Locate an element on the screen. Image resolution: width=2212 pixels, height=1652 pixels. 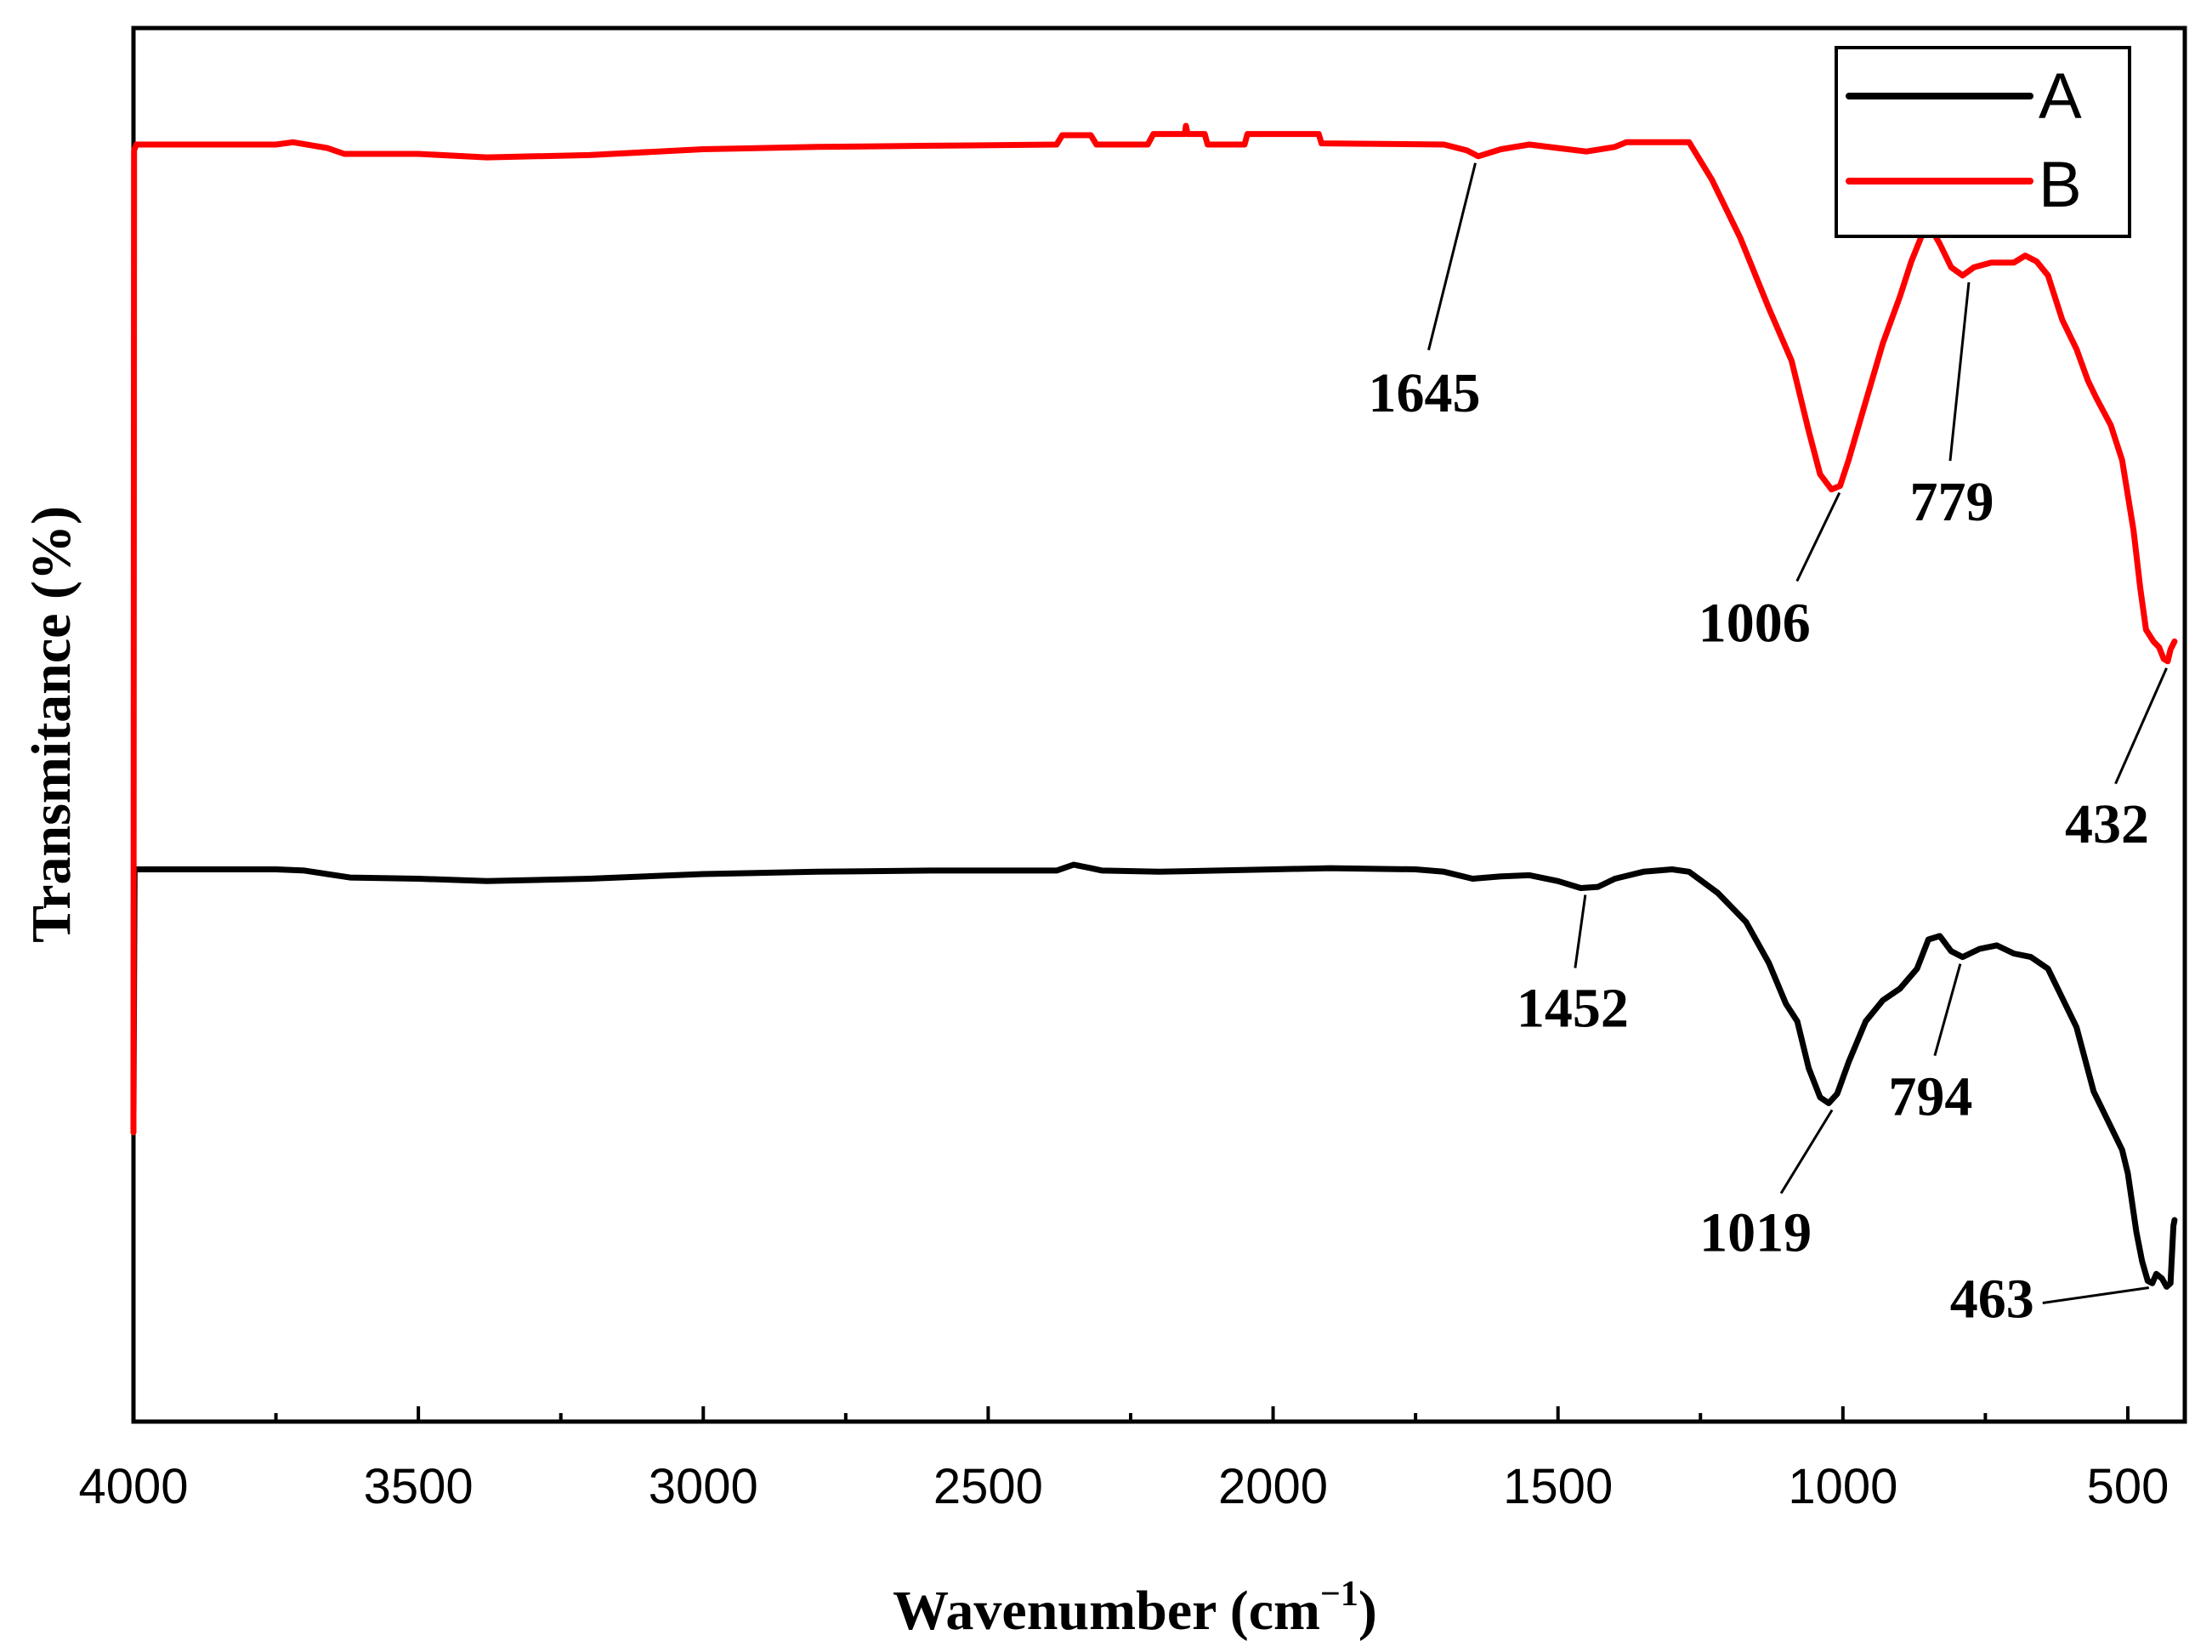
peak-label: 1645 is located at coordinates (1425, 393).